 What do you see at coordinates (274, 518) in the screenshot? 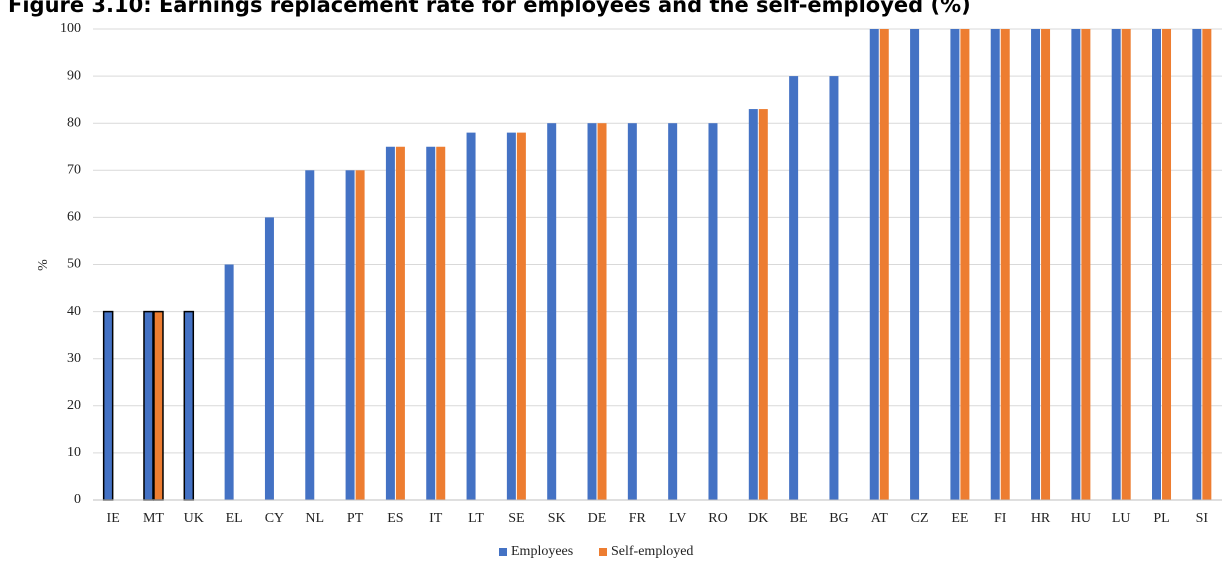
I see `x-tick-label: CY` at bounding box center [274, 518].